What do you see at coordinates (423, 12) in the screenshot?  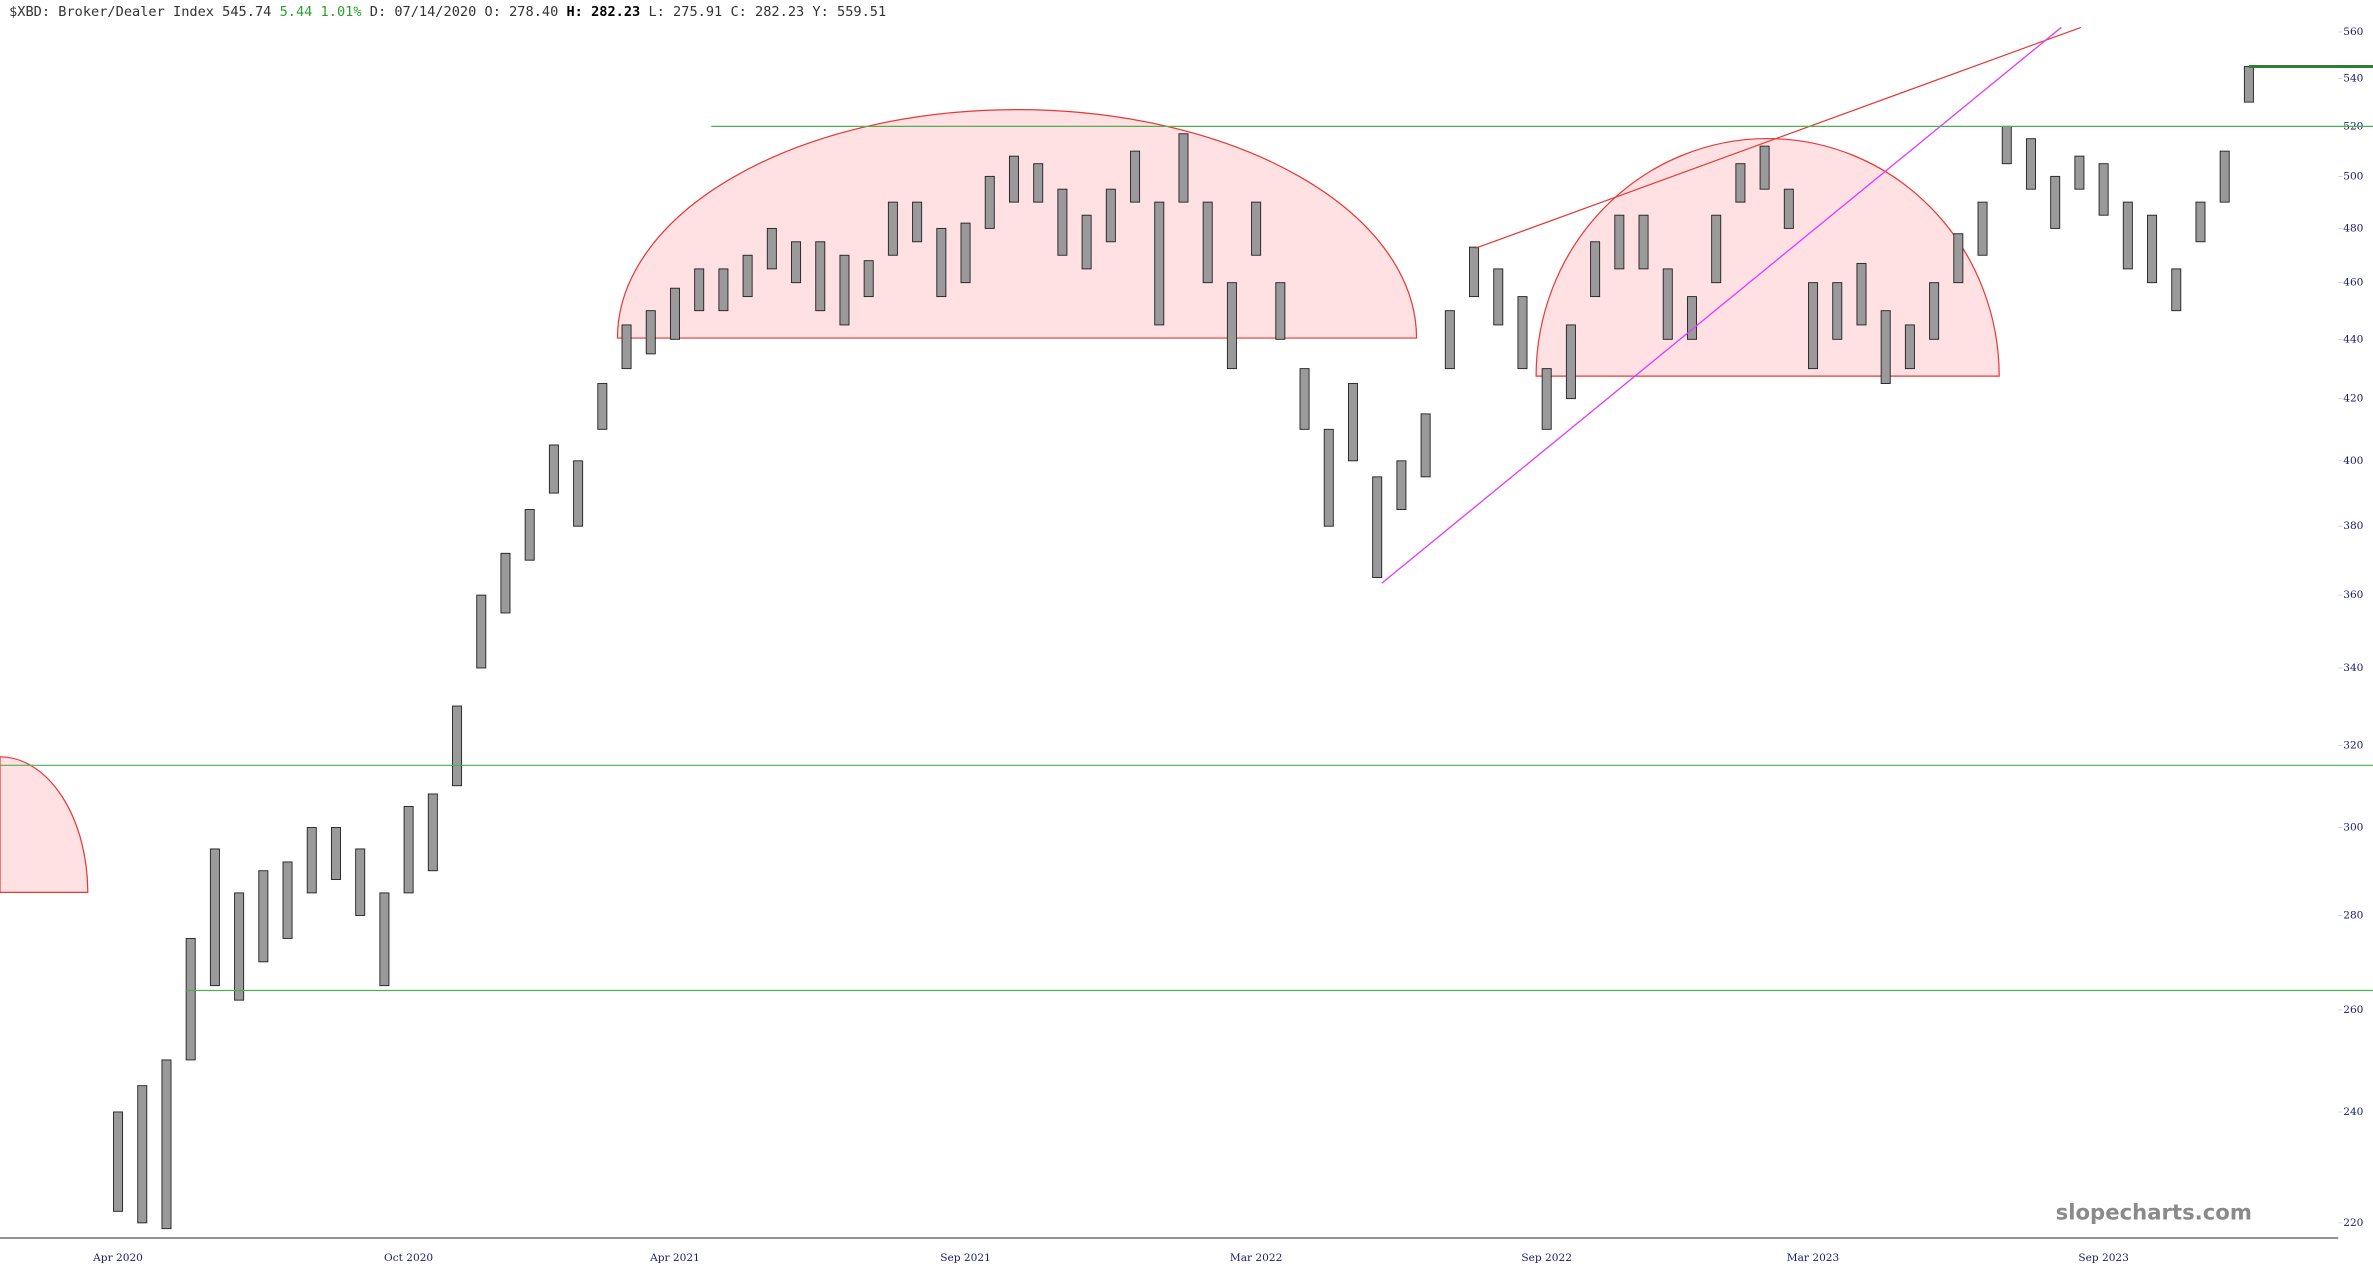 I see `date: D: 07/14/2020` at bounding box center [423, 12].